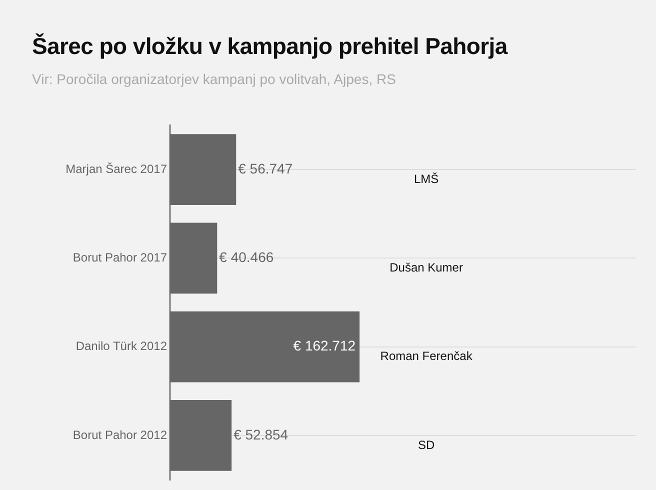 The height and width of the screenshot is (490, 656). Describe the element at coordinates (117, 169) in the screenshot. I see `y-tick-label: Marjan Šarec 2017` at that location.